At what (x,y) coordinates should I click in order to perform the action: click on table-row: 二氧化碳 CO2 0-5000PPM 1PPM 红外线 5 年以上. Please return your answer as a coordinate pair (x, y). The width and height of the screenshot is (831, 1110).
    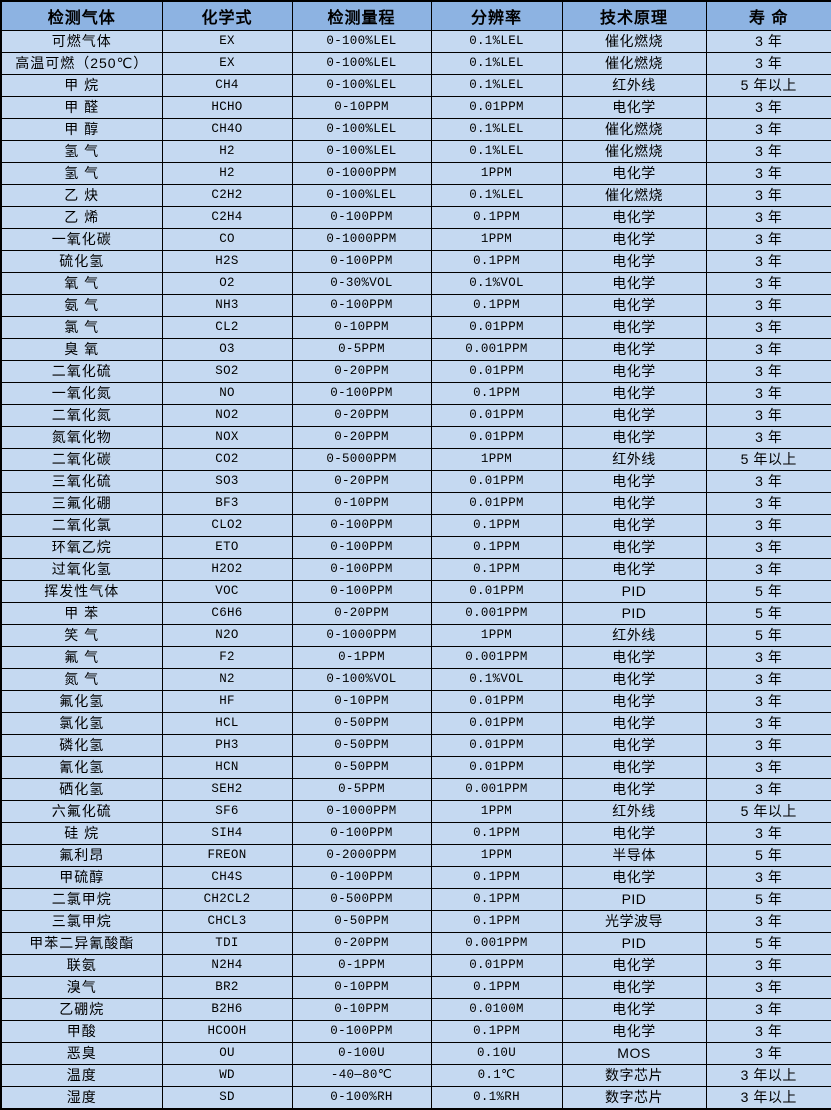
    Looking at the image, I should click on (415, 459).